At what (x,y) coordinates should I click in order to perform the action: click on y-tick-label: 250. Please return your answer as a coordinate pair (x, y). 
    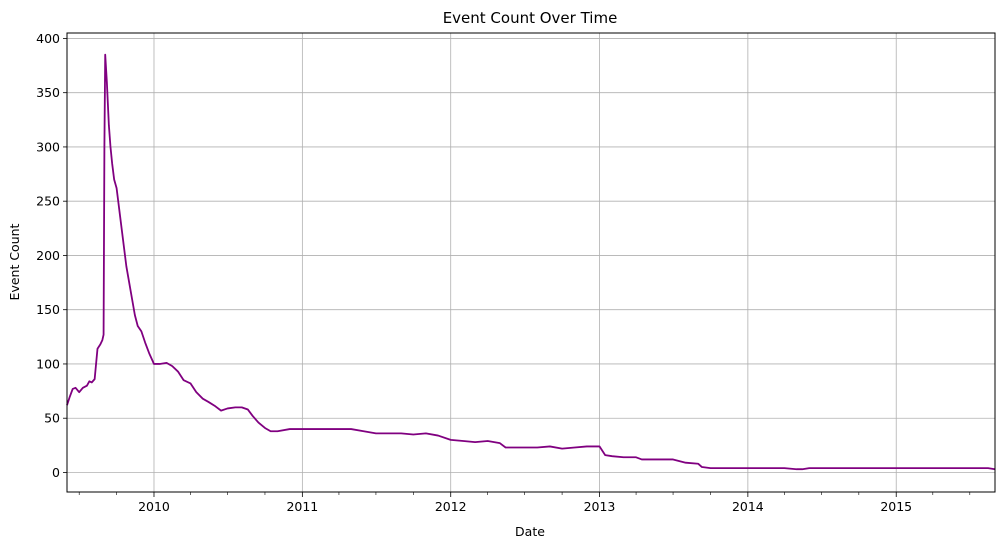
    Looking at the image, I should click on (48, 201).